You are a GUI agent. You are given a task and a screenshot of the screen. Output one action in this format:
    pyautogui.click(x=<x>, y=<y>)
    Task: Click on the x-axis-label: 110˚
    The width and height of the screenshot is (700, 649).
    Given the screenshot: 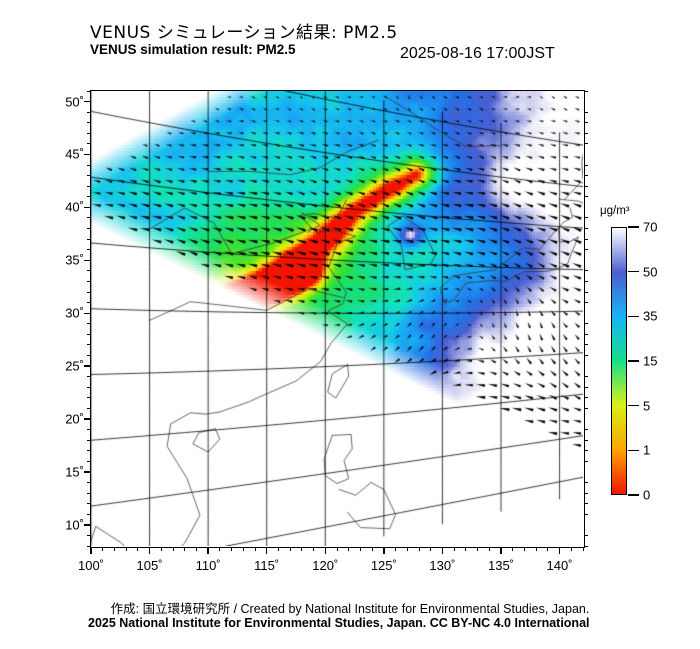 What is the action you would take?
    pyautogui.click(x=208, y=565)
    